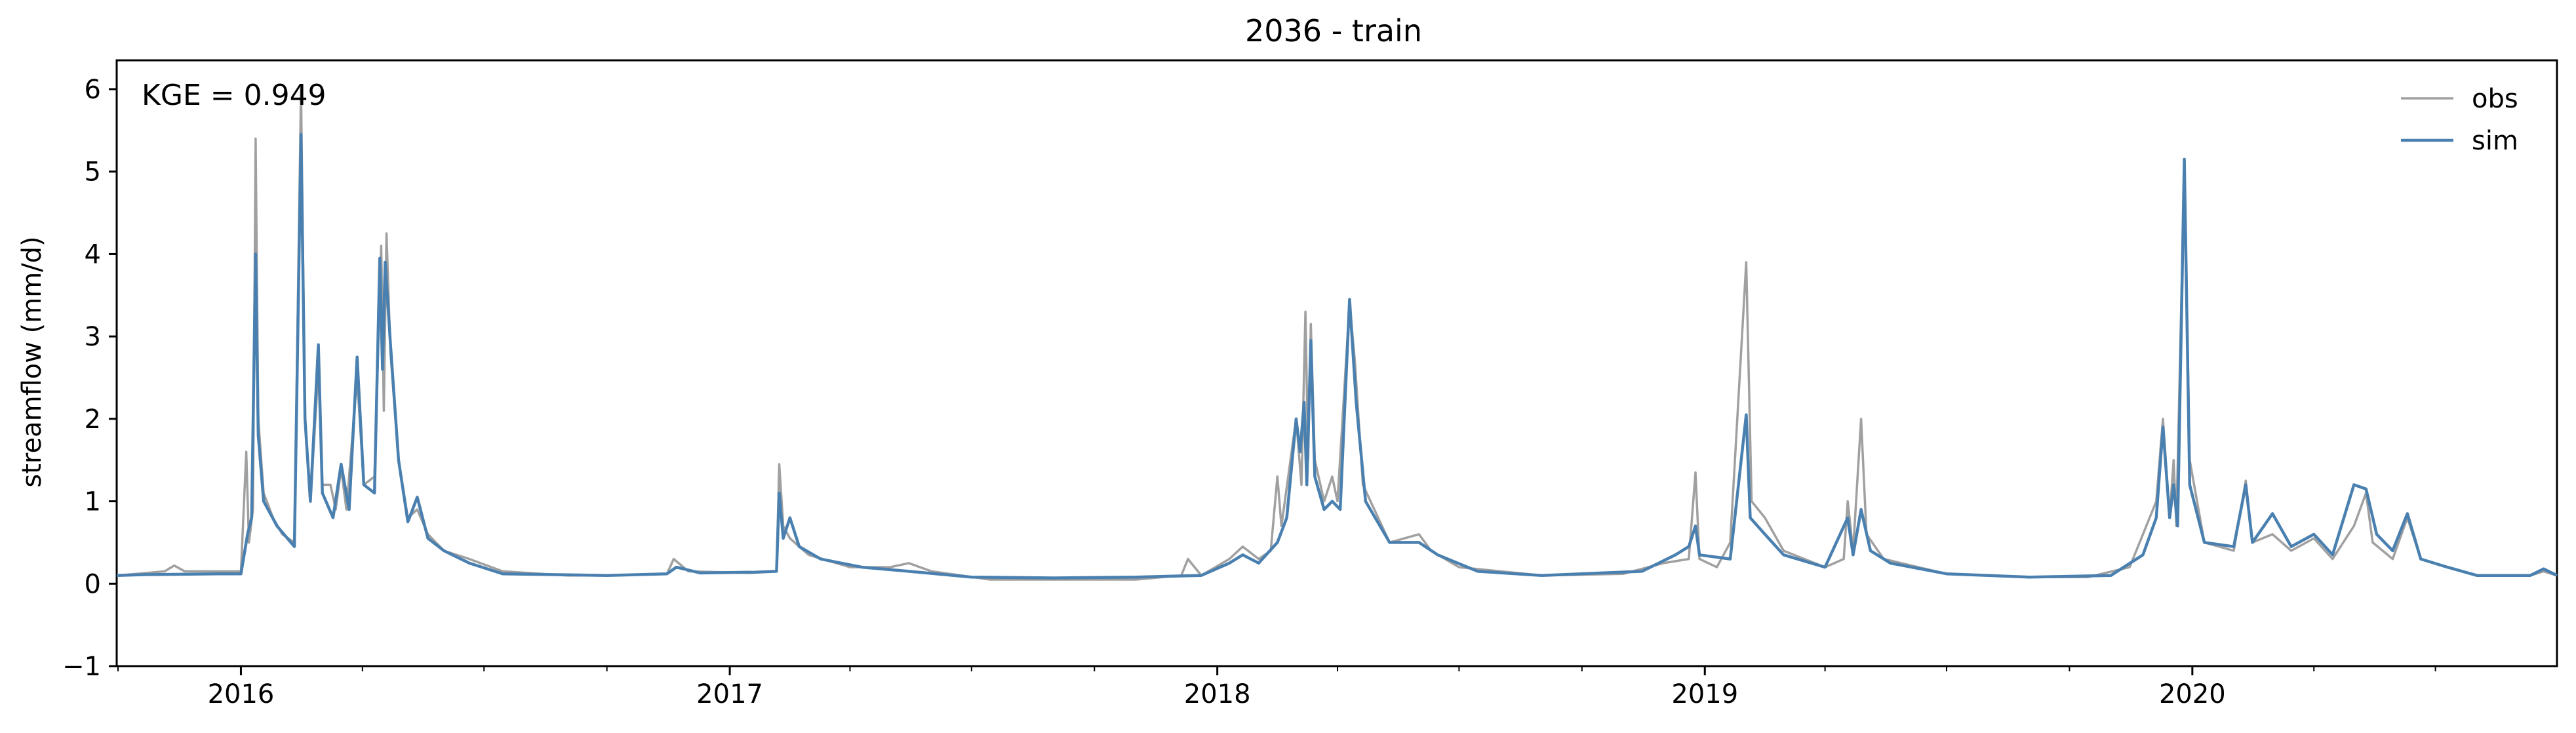  What do you see at coordinates (2192, 694) in the screenshot?
I see `x-tick-label: 2020` at bounding box center [2192, 694].